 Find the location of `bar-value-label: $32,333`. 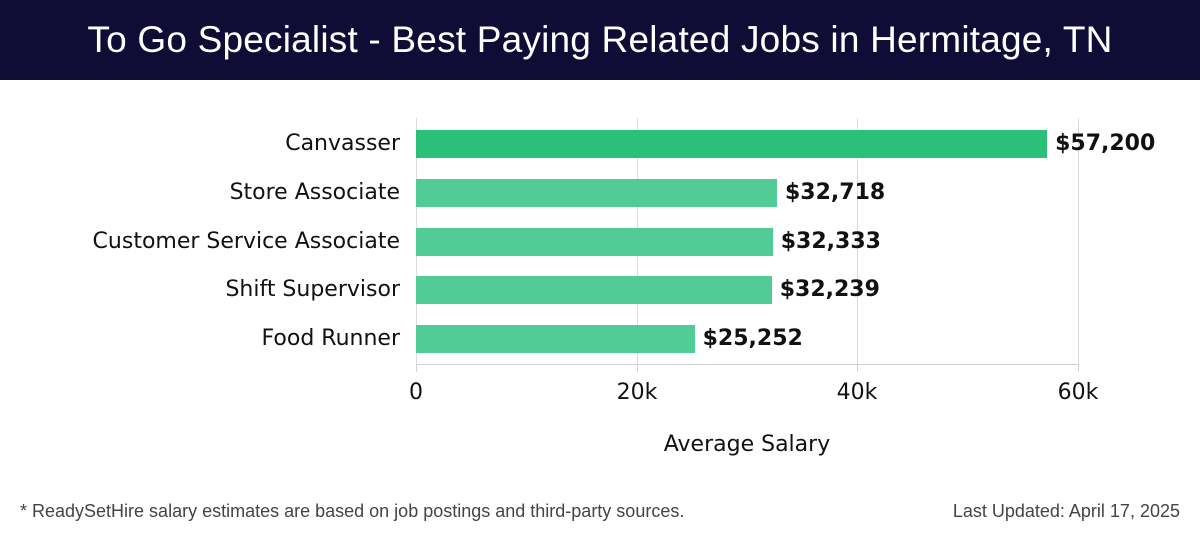

bar-value-label: $32,333 is located at coordinates (830, 241).